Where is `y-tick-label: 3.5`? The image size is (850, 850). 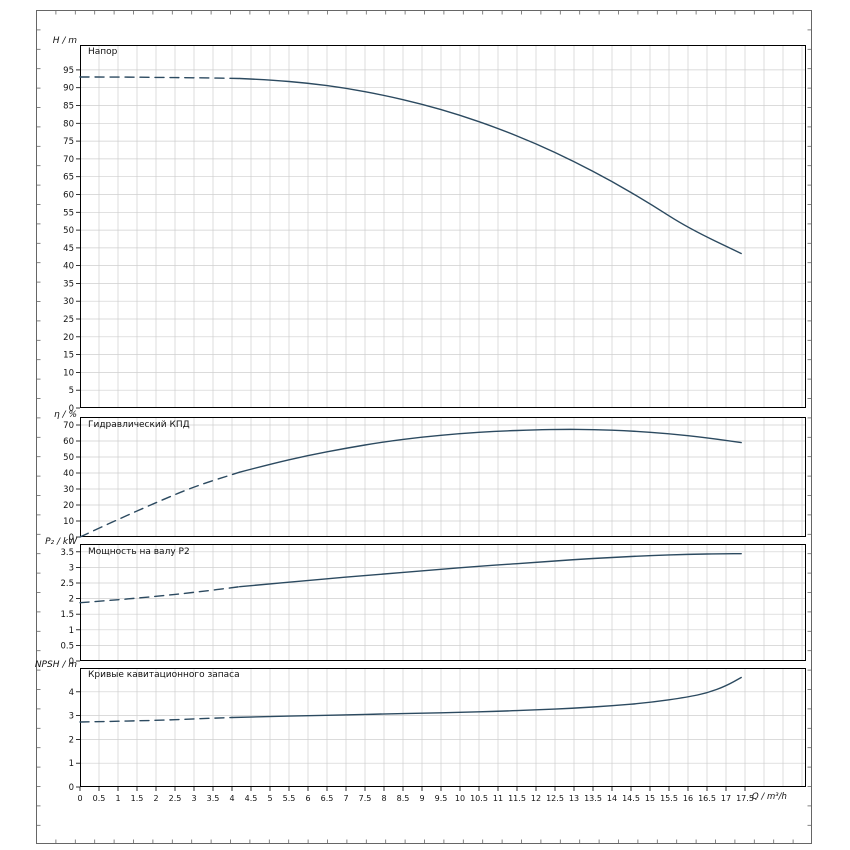 y-tick-label: 3.5 is located at coordinates (67, 553).